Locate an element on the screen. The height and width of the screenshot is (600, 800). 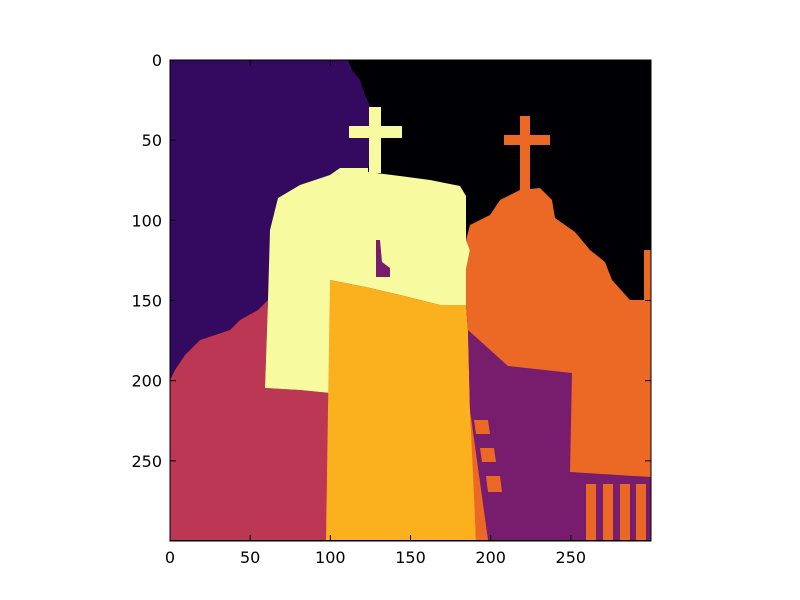
y-tick-label: 100 is located at coordinates (146, 220).